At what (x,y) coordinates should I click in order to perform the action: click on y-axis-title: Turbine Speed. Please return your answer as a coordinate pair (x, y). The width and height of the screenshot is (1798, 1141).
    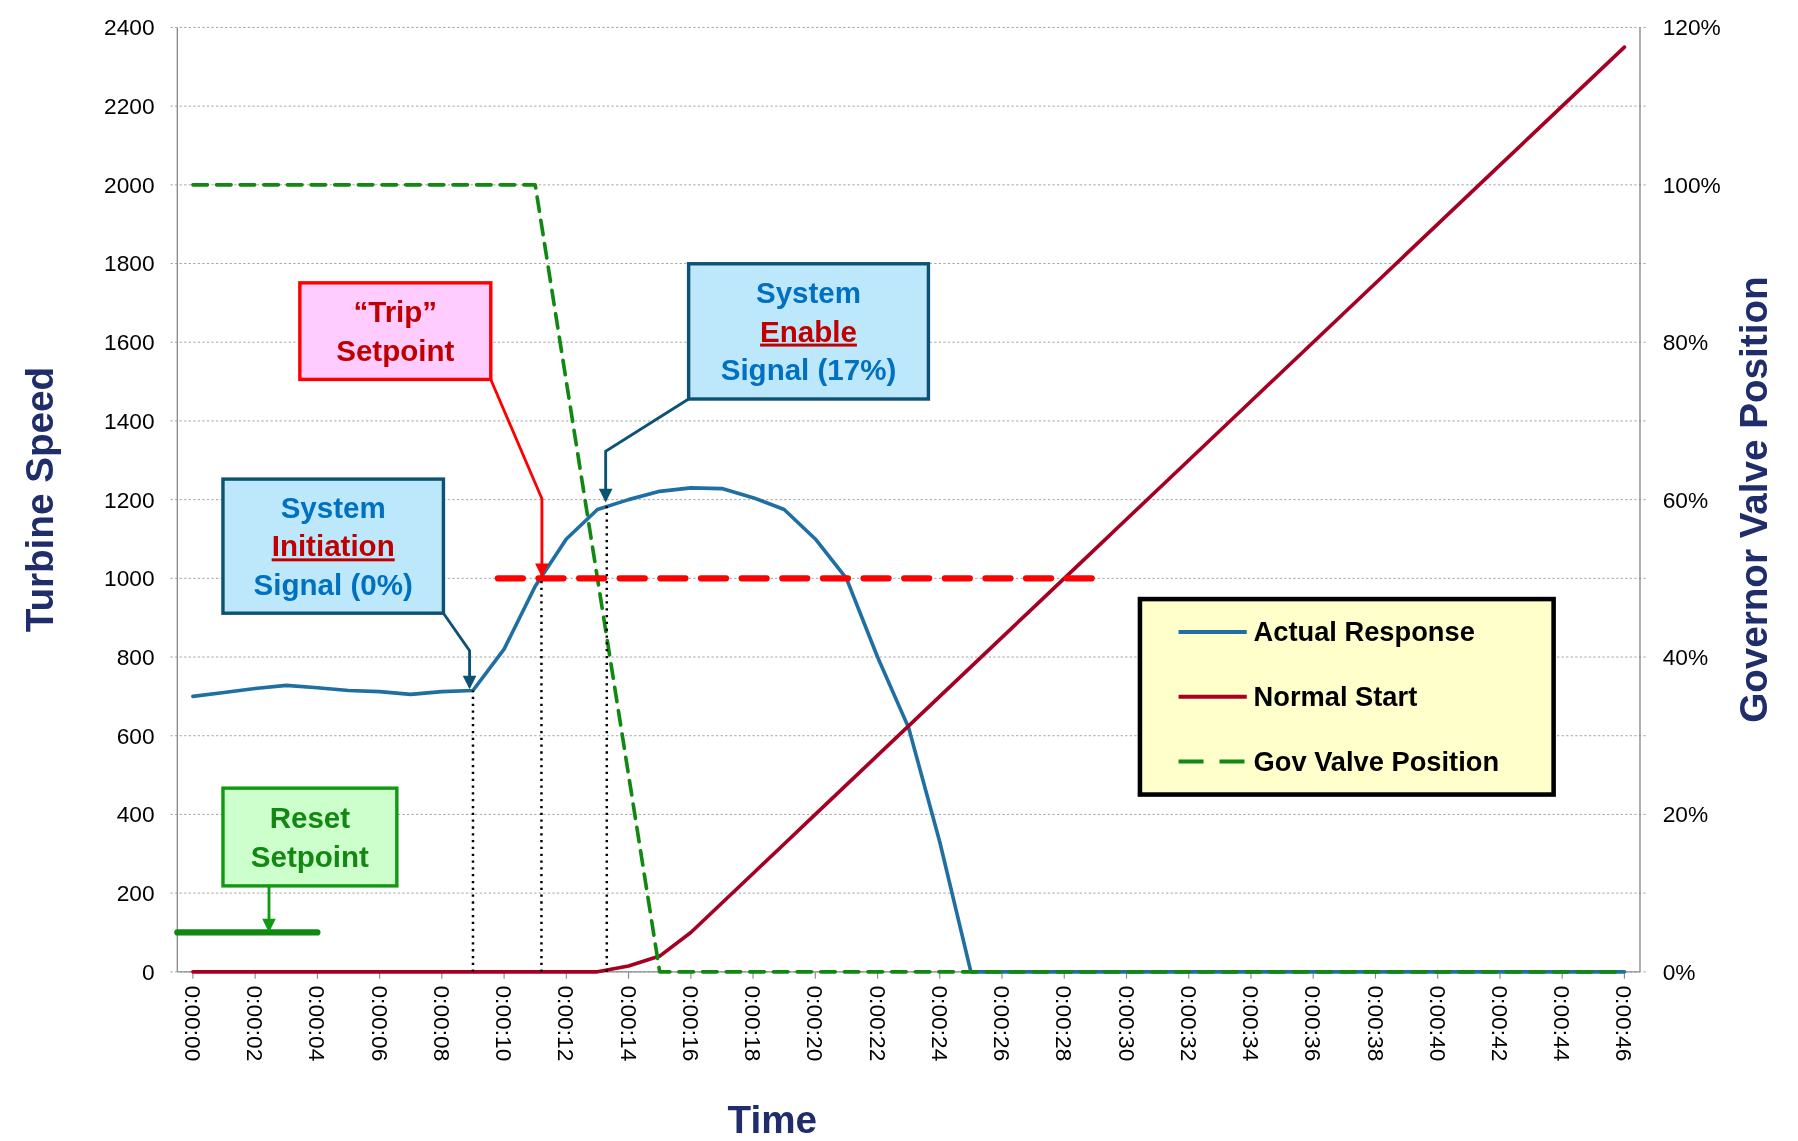
    Looking at the image, I should click on (40, 499).